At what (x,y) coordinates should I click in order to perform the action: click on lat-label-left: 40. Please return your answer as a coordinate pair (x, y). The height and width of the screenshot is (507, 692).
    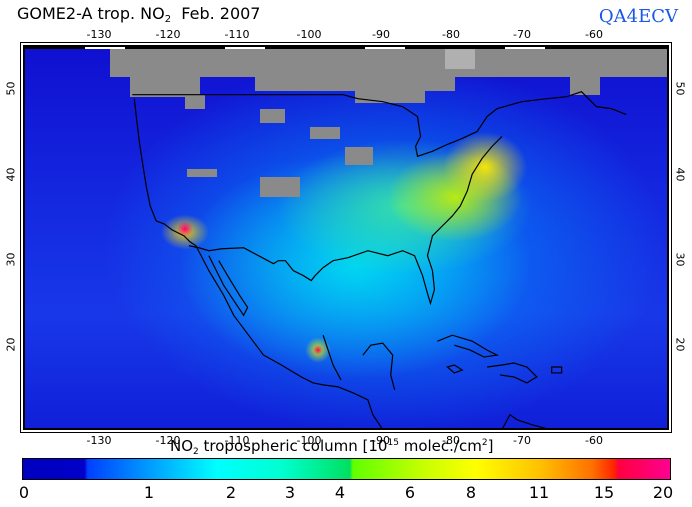
    Looking at the image, I should click on (11, 174).